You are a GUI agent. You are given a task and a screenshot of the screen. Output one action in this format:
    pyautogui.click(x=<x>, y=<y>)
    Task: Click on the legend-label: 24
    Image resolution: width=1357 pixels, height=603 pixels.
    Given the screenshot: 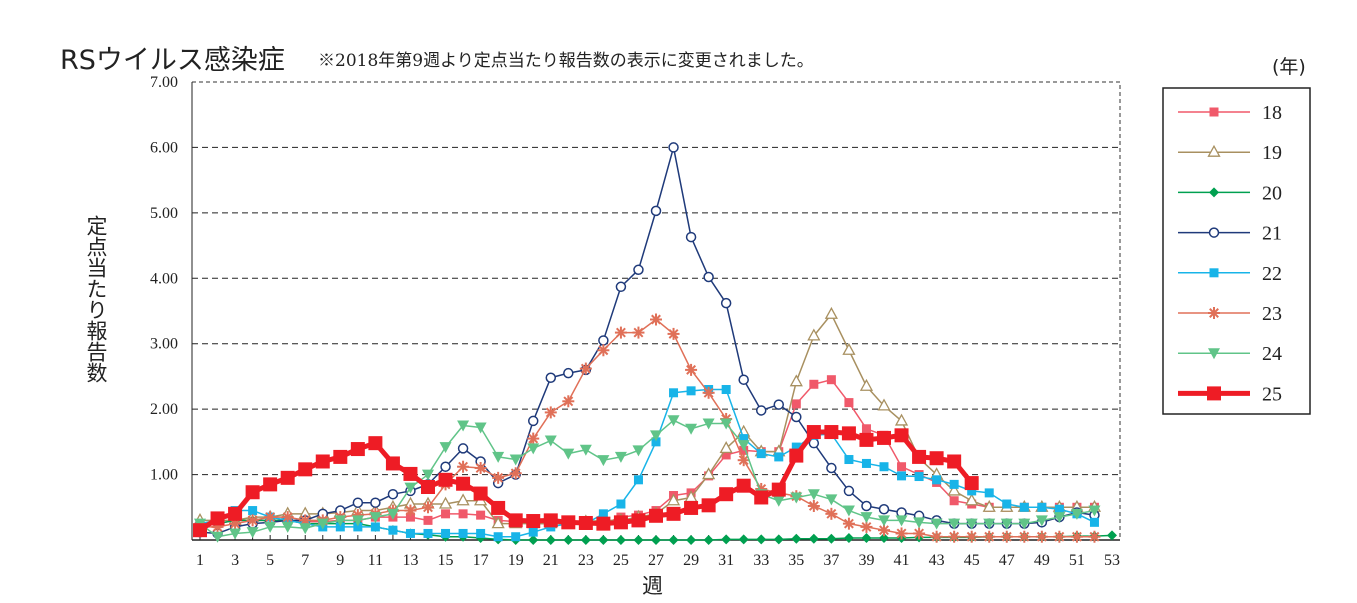 What is the action you would take?
    pyautogui.click(x=1272, y=354)
    